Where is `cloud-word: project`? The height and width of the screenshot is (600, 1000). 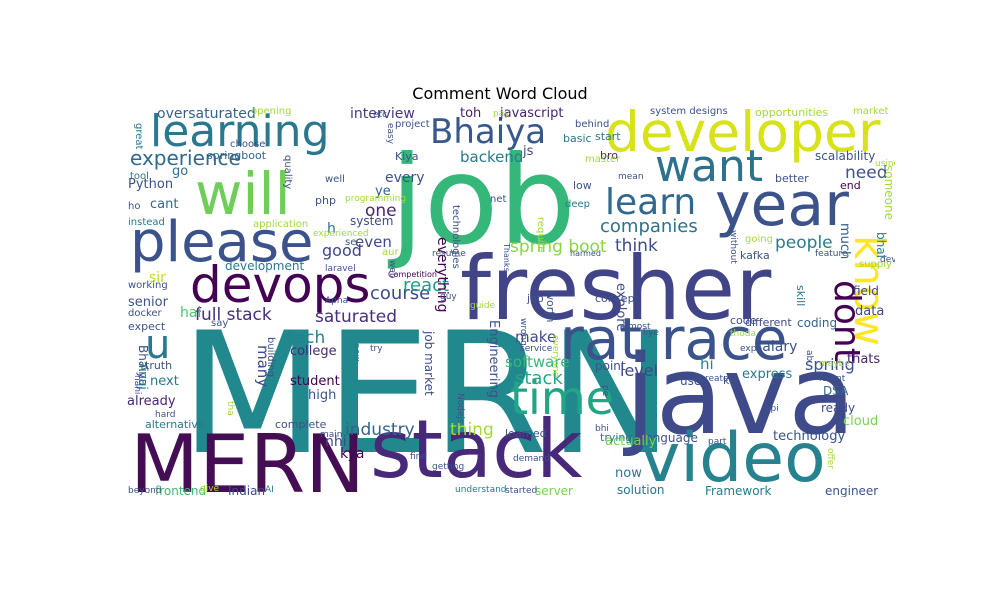 cloud-word: project is located at coordinates (412, 124).